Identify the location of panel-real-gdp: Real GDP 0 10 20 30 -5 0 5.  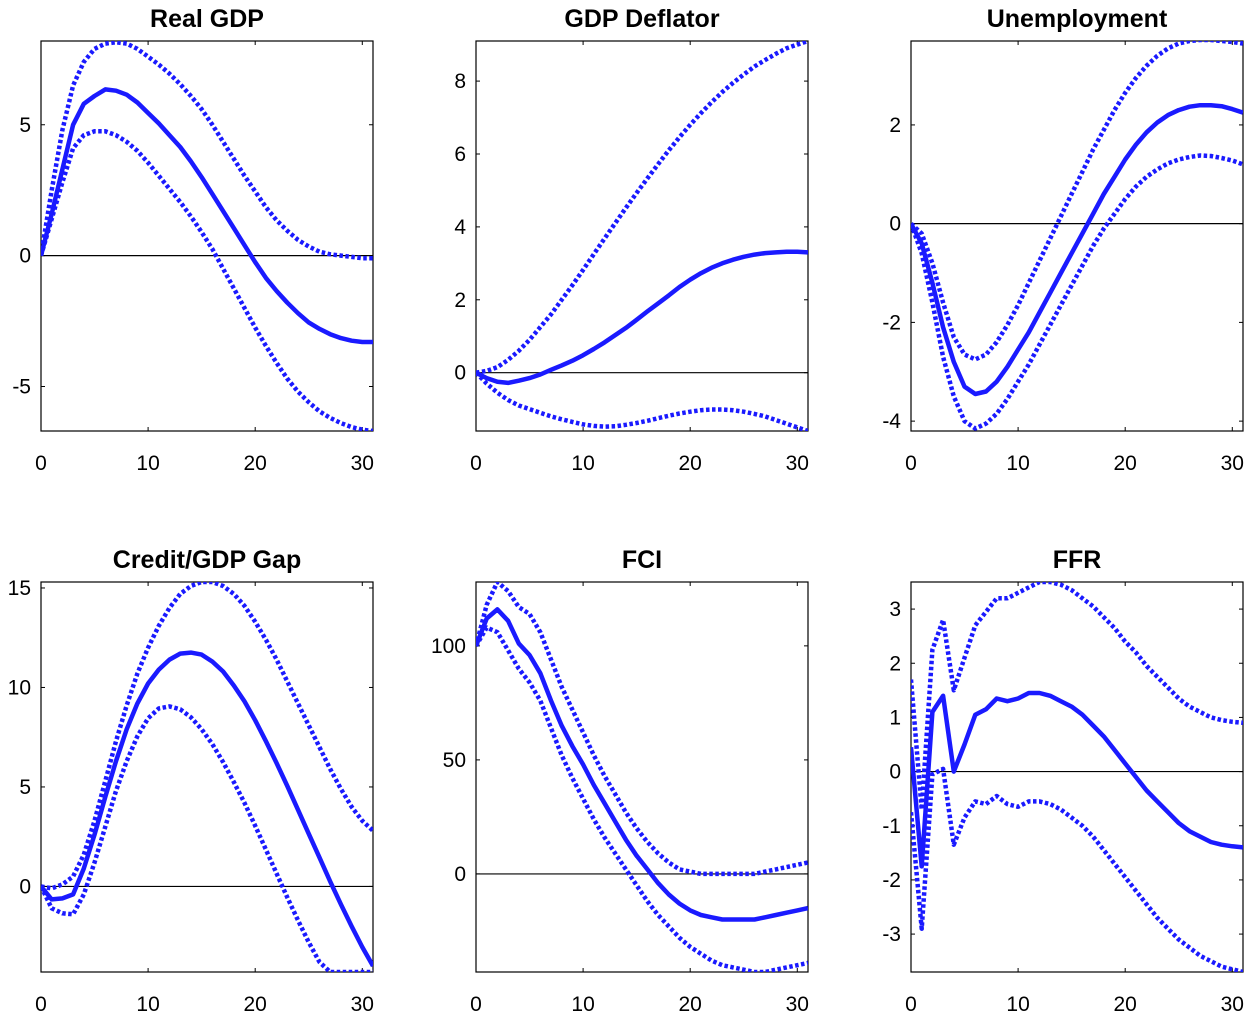
(193, 240).